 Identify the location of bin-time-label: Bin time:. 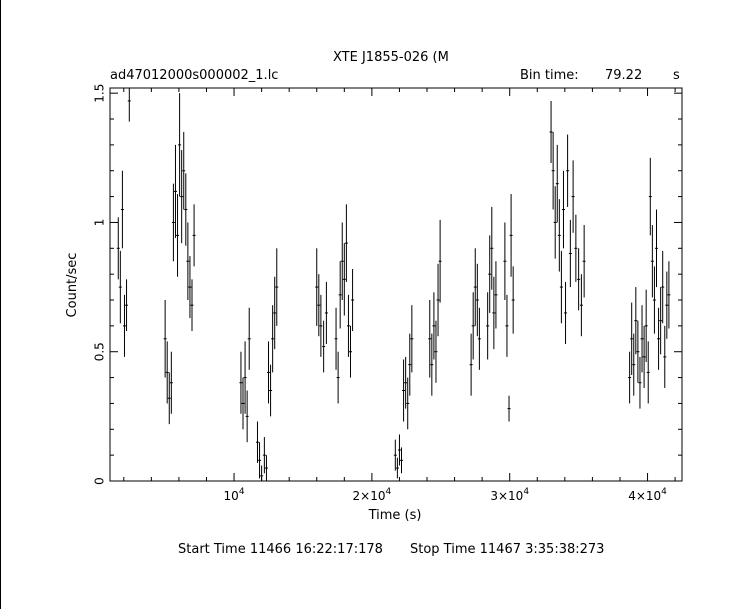
(549, 75).